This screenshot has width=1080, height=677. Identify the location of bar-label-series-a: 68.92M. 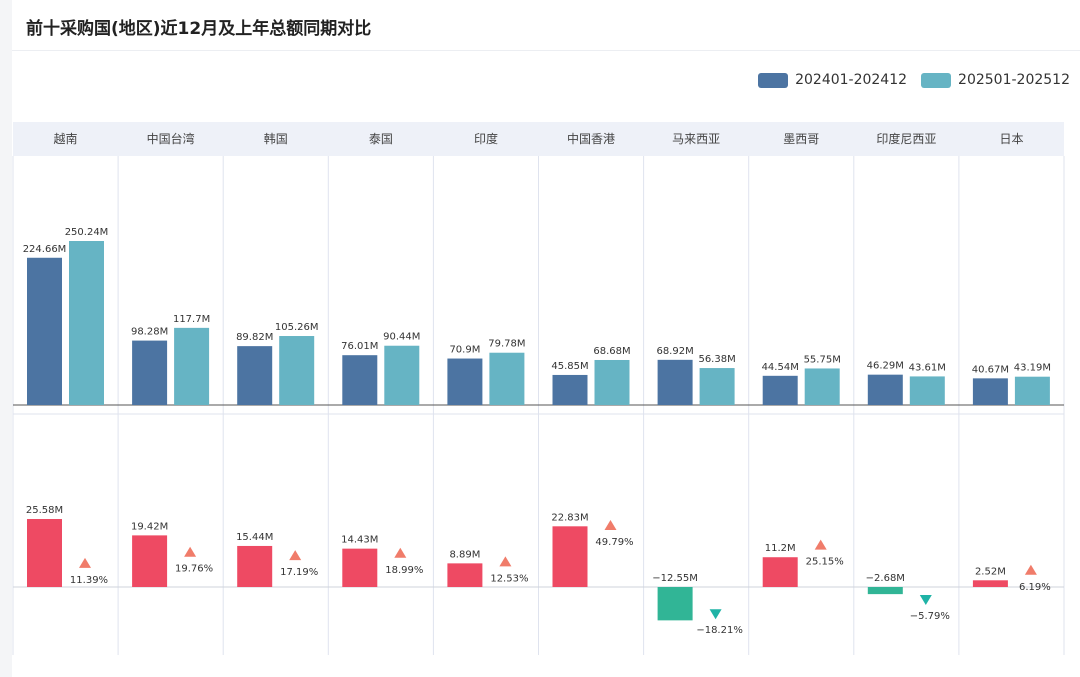
(674, 351).